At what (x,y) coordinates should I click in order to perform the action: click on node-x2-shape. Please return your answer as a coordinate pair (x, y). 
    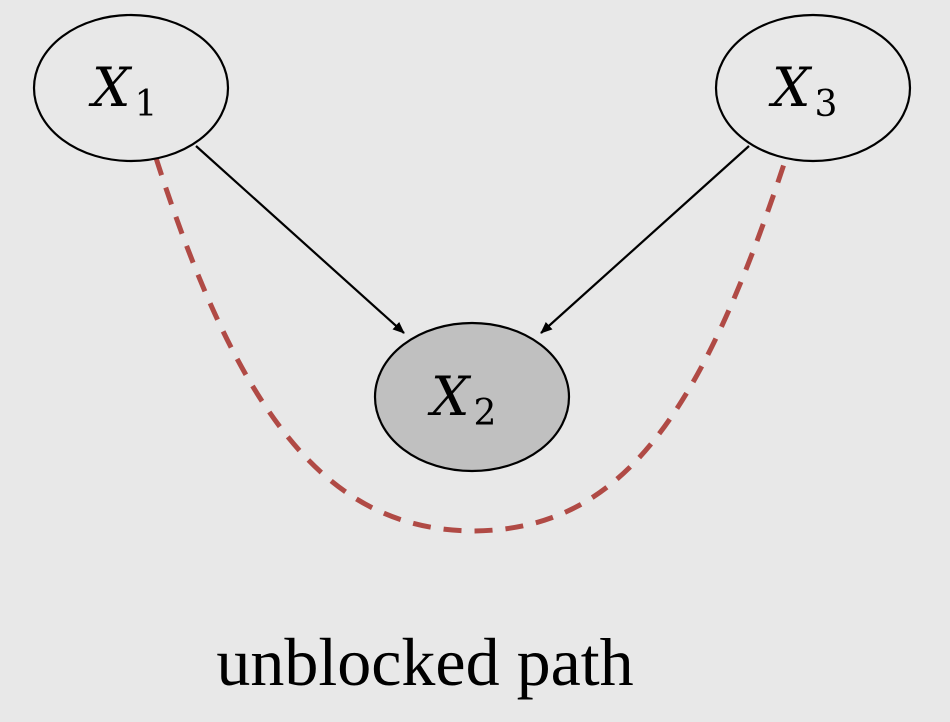
    Looking at the image, I should click on (472, 397).